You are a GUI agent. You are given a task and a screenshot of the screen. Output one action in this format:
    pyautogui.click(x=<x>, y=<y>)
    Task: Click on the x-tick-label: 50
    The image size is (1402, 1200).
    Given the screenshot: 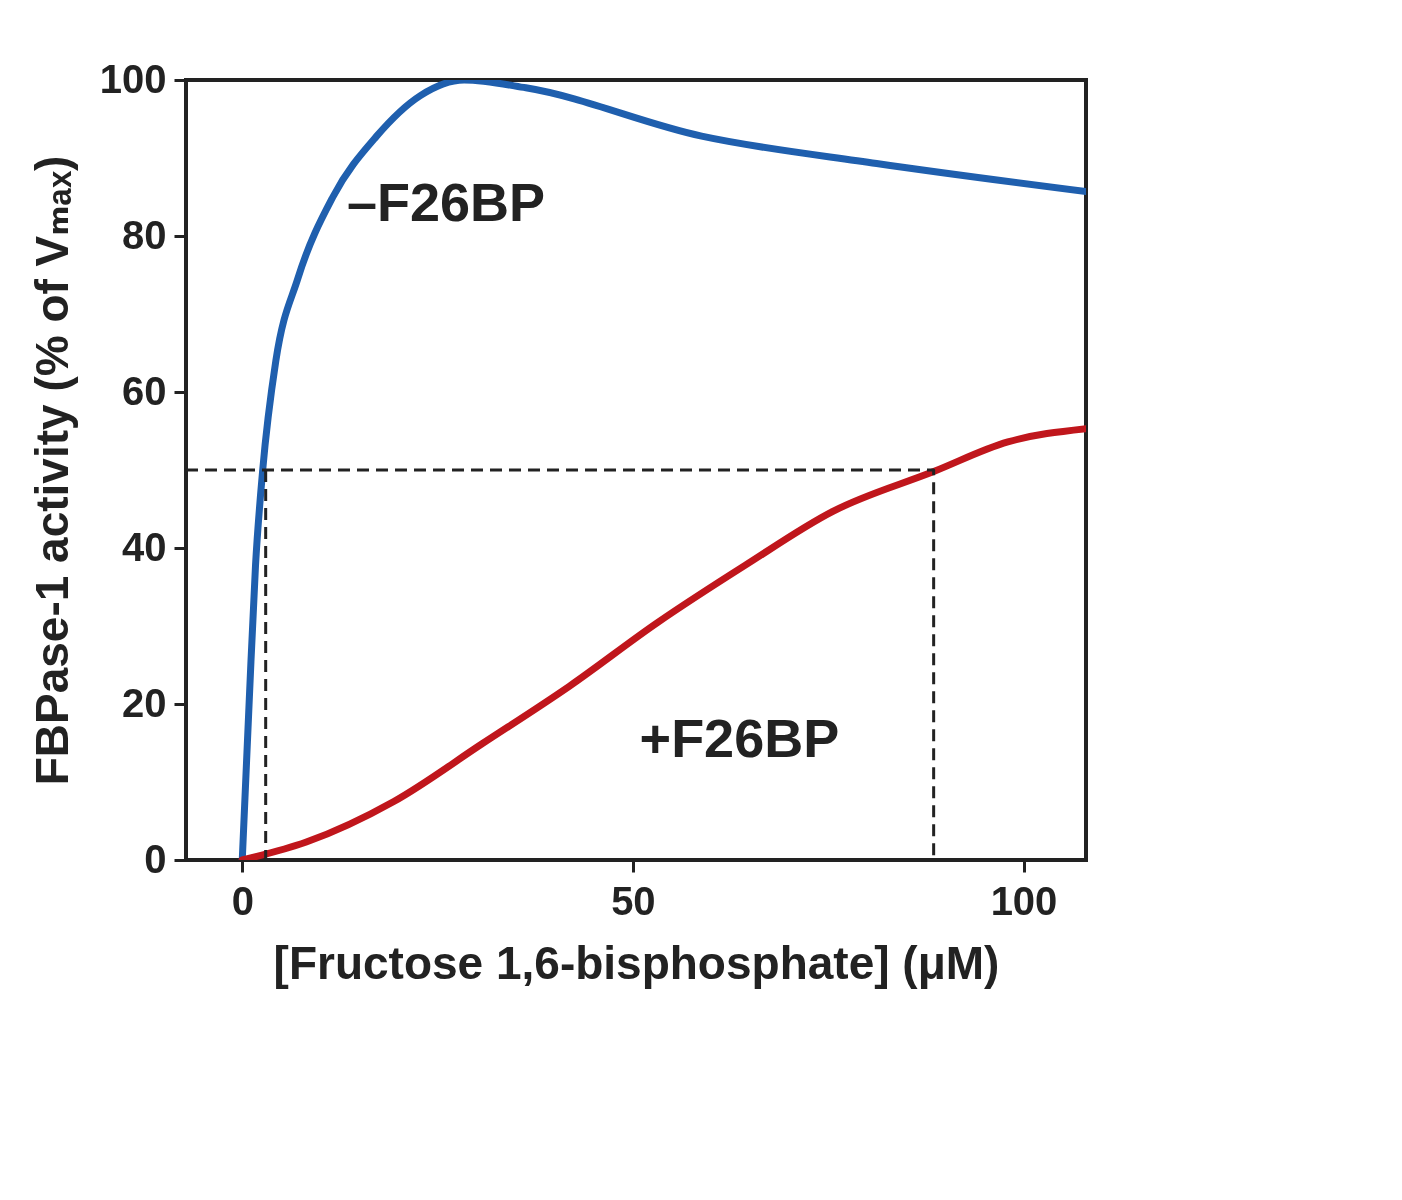 What is the action you would take?
    pyautogui.click(x=633, y=900)
    